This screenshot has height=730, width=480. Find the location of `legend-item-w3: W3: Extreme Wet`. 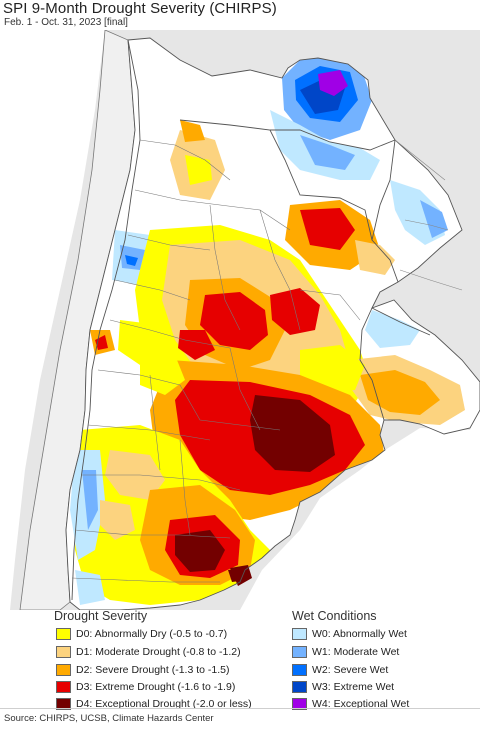

legend-item-w3: W3: Extreme Wet is located at coordinates (343, 687).